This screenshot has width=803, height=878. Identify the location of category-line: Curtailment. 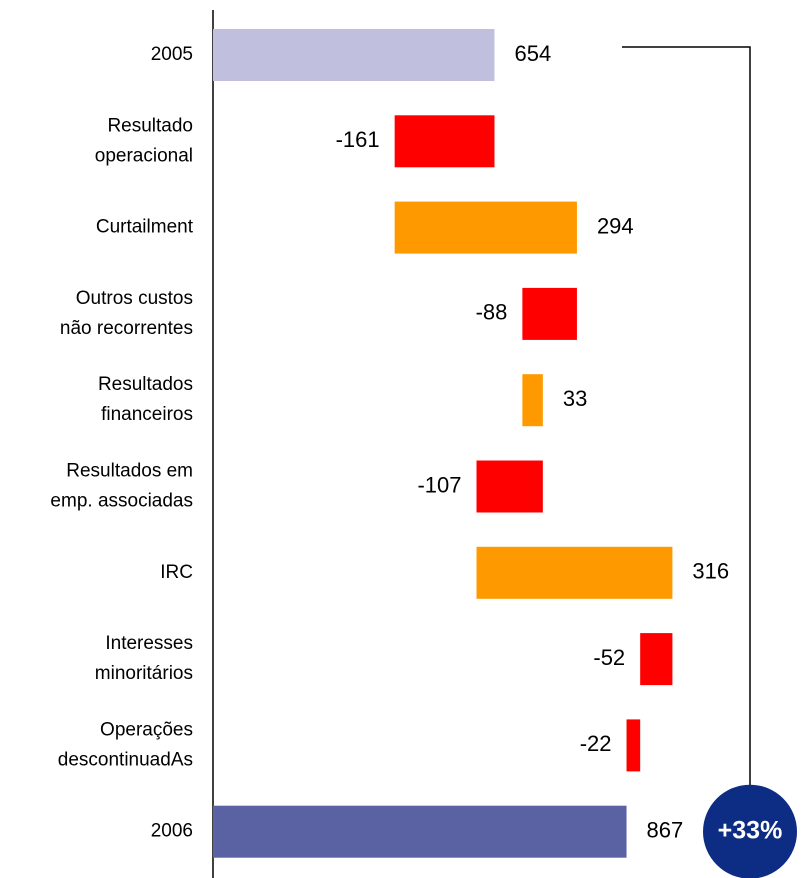
(145, 227).